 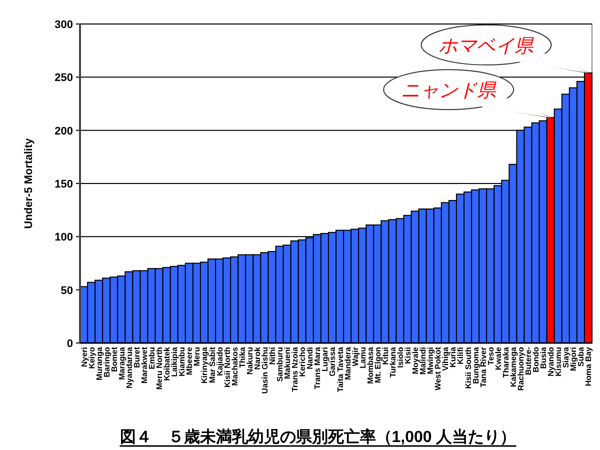 What do you see at coordinates (84, 357) in the screenshot?
I see `x-tick-label: Nyeri` at bounding box center [84, 357].